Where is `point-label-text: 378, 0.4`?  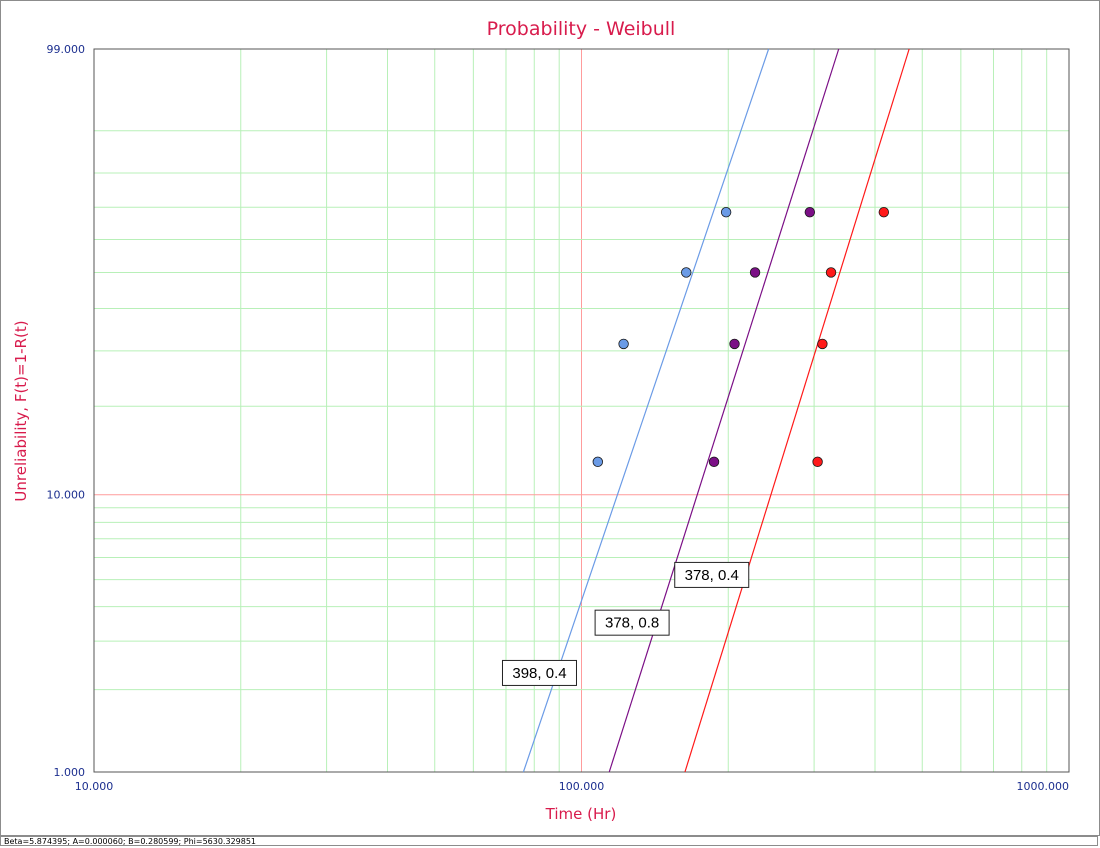
point-label-text: 378, 0.4 is located at coordinates (712, 575).